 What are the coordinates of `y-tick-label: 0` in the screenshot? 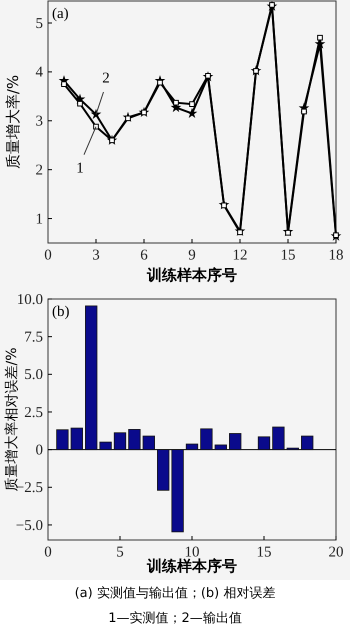 It's located at (39, 450).